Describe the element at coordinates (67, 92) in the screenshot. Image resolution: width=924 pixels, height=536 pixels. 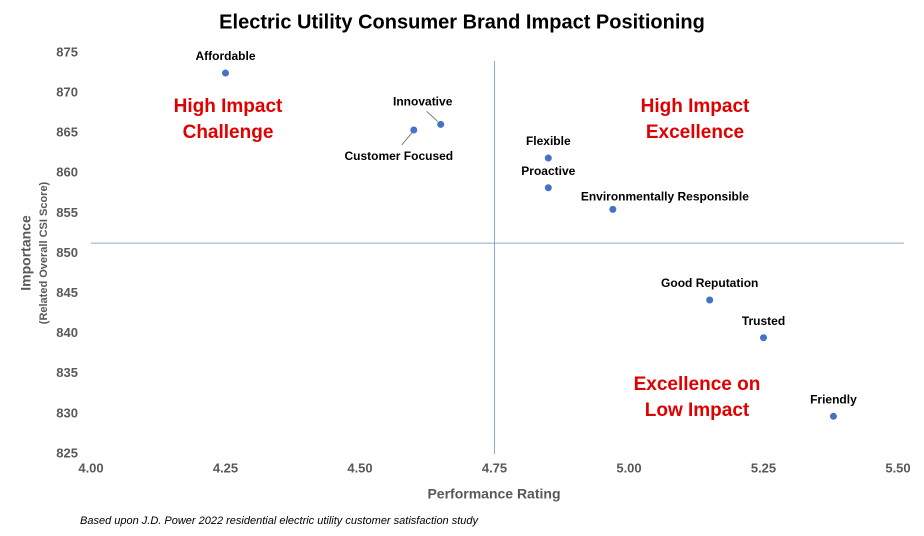
I see `y-tick-label: 870` at that location.